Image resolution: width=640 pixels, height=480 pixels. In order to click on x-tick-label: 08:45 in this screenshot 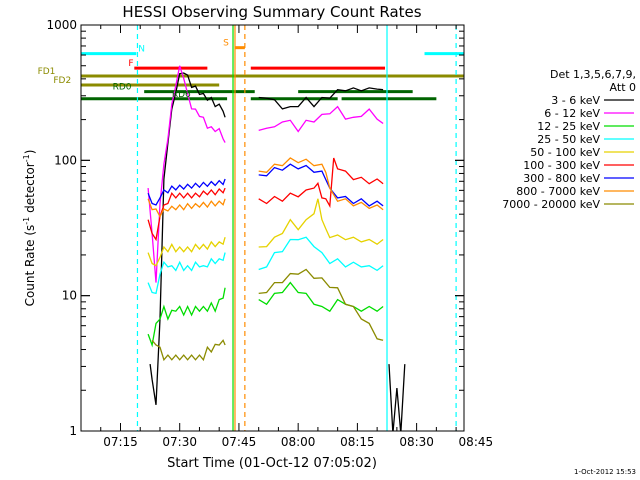, I will do `click(476, 442)`.